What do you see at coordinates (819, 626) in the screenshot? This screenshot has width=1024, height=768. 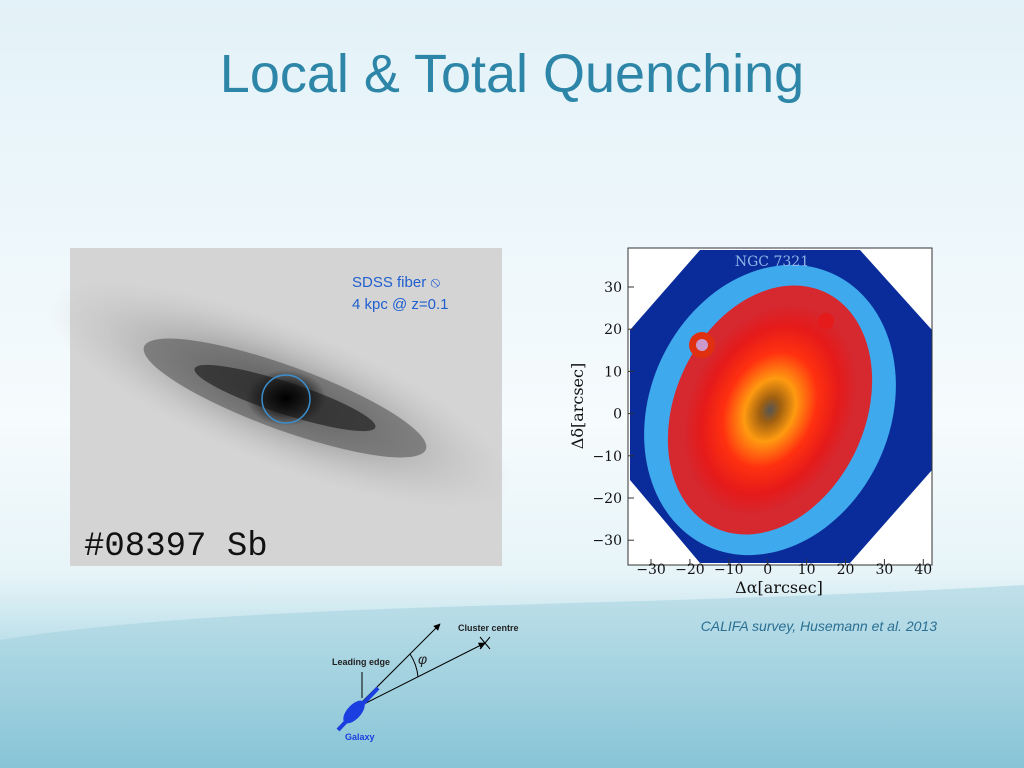 I see `caption: CALIFA survey, Husemann et al. 2013` at bounding box center [819, 626].